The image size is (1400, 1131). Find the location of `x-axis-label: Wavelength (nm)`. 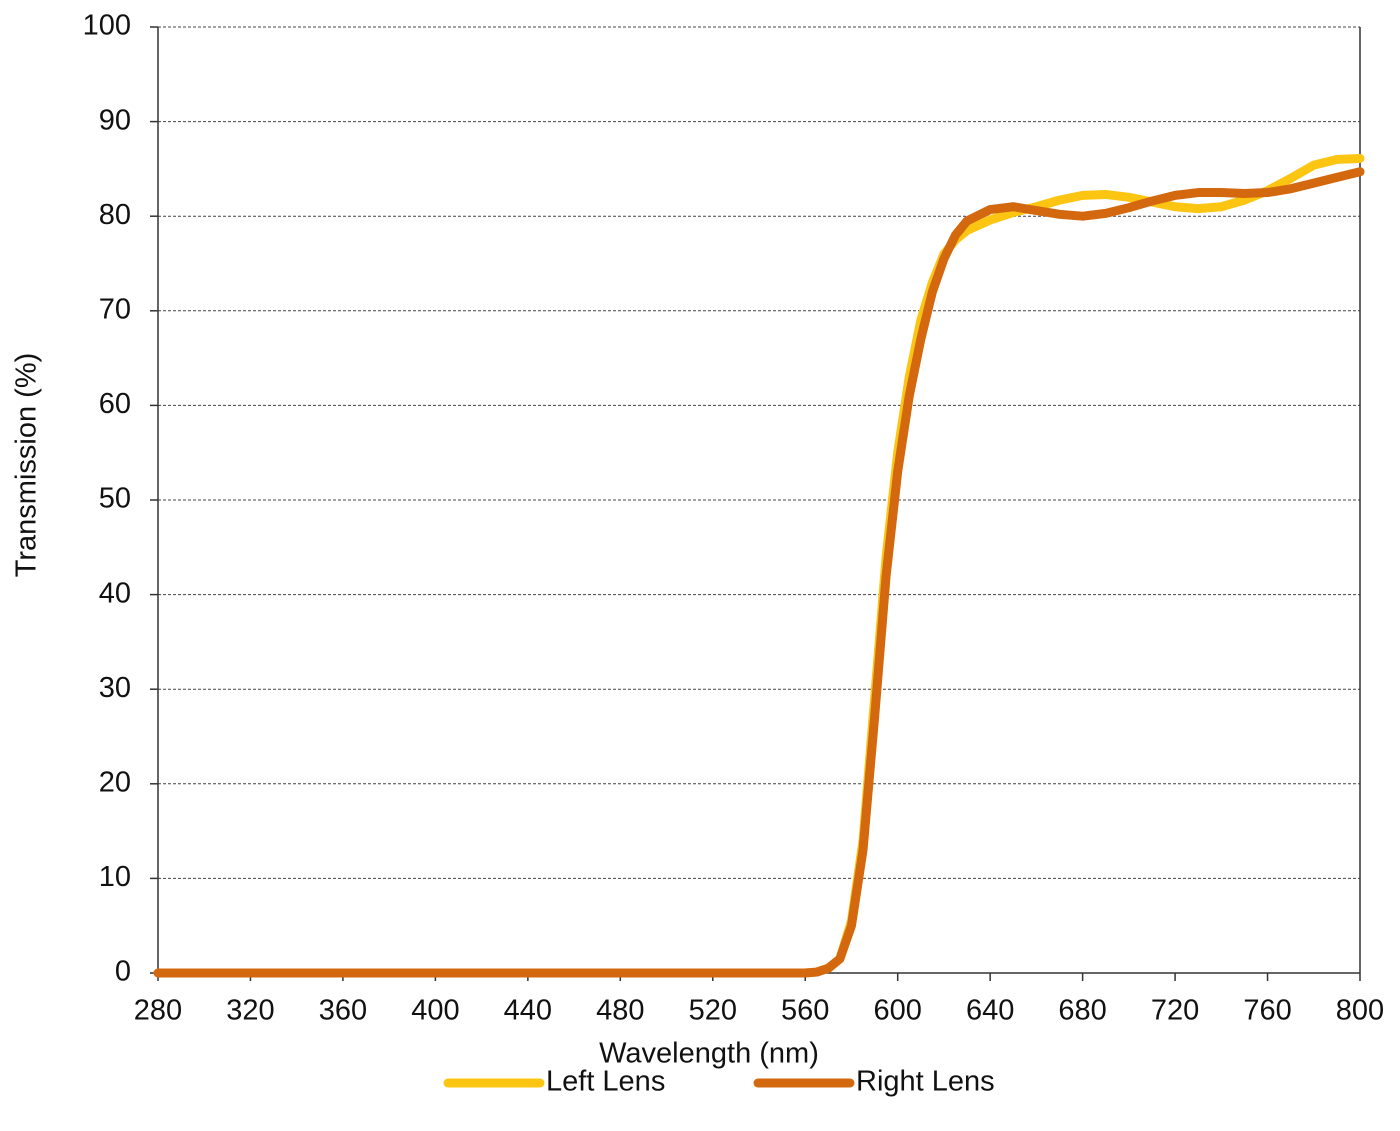

x-axis-label: Wavelength (nm) is located at coordinates (709, 1054).